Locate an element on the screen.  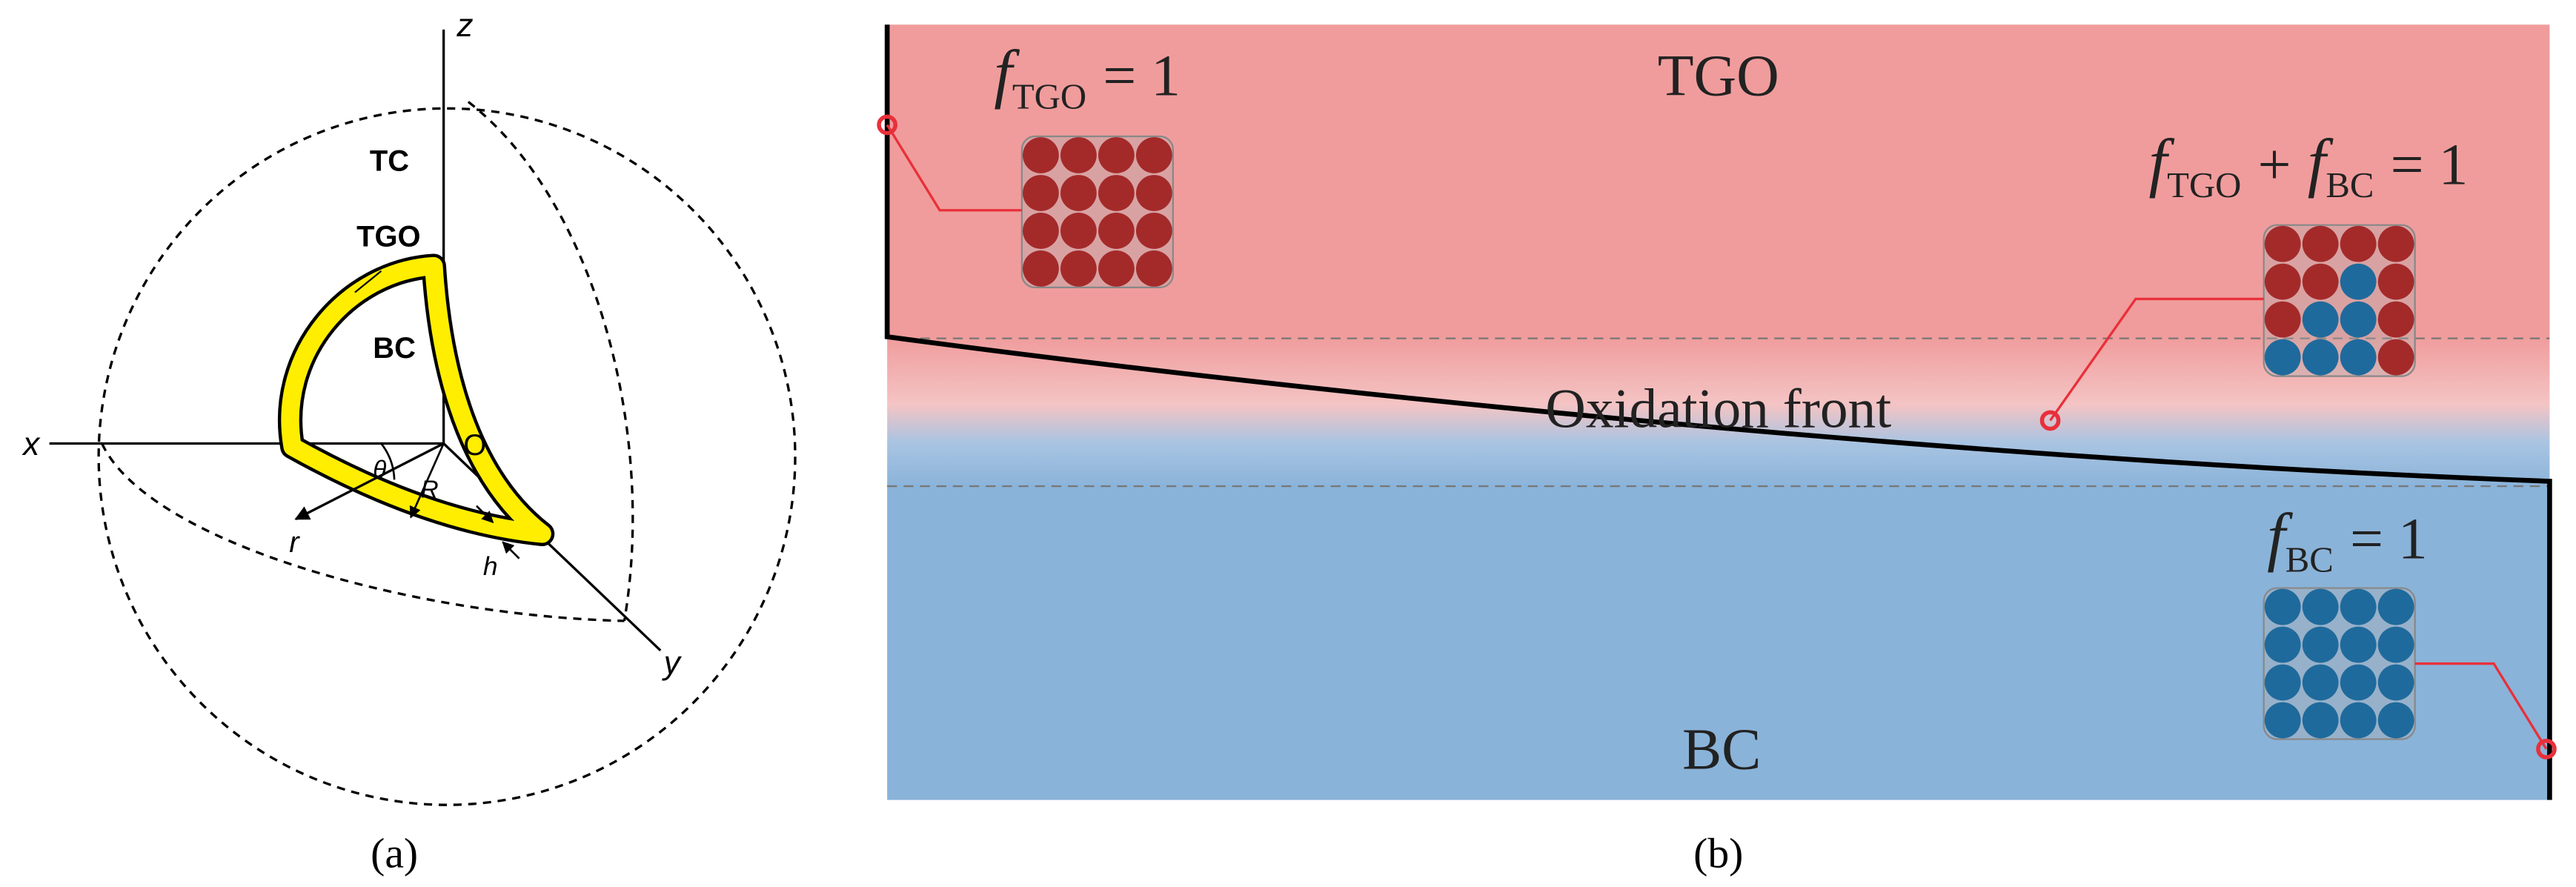
equation: fBC = 1 is located at coordinates (2347, 540).